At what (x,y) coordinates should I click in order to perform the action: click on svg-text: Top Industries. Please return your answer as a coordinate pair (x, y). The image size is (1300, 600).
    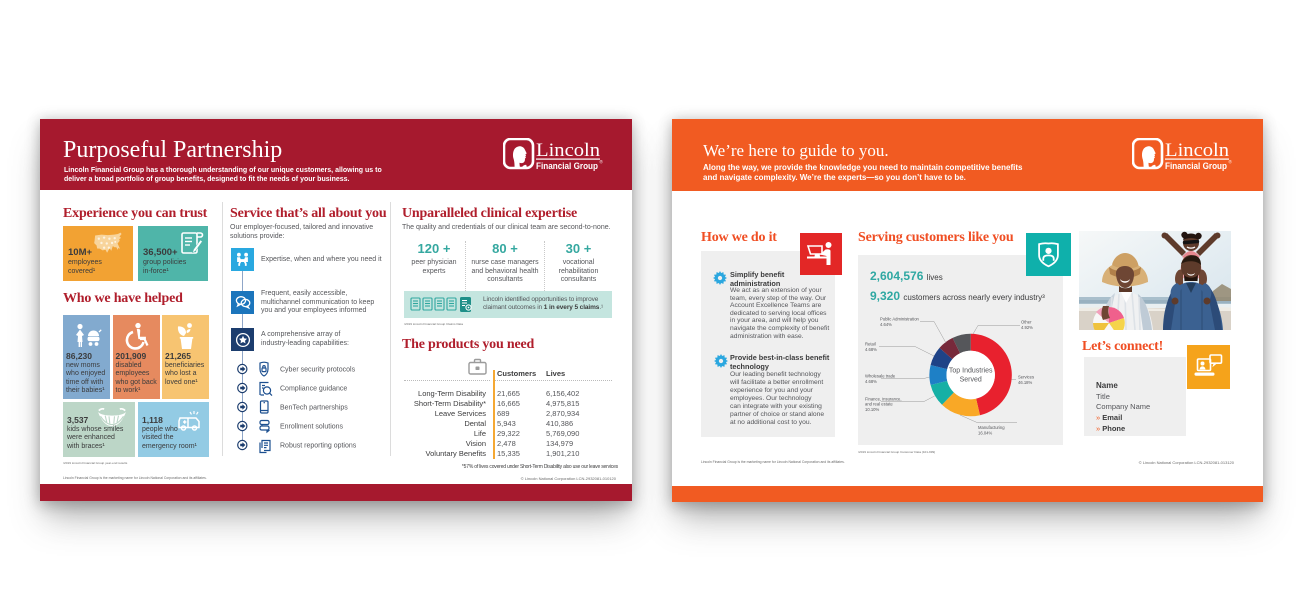
    Looking at the image, I should click on (971, 371).